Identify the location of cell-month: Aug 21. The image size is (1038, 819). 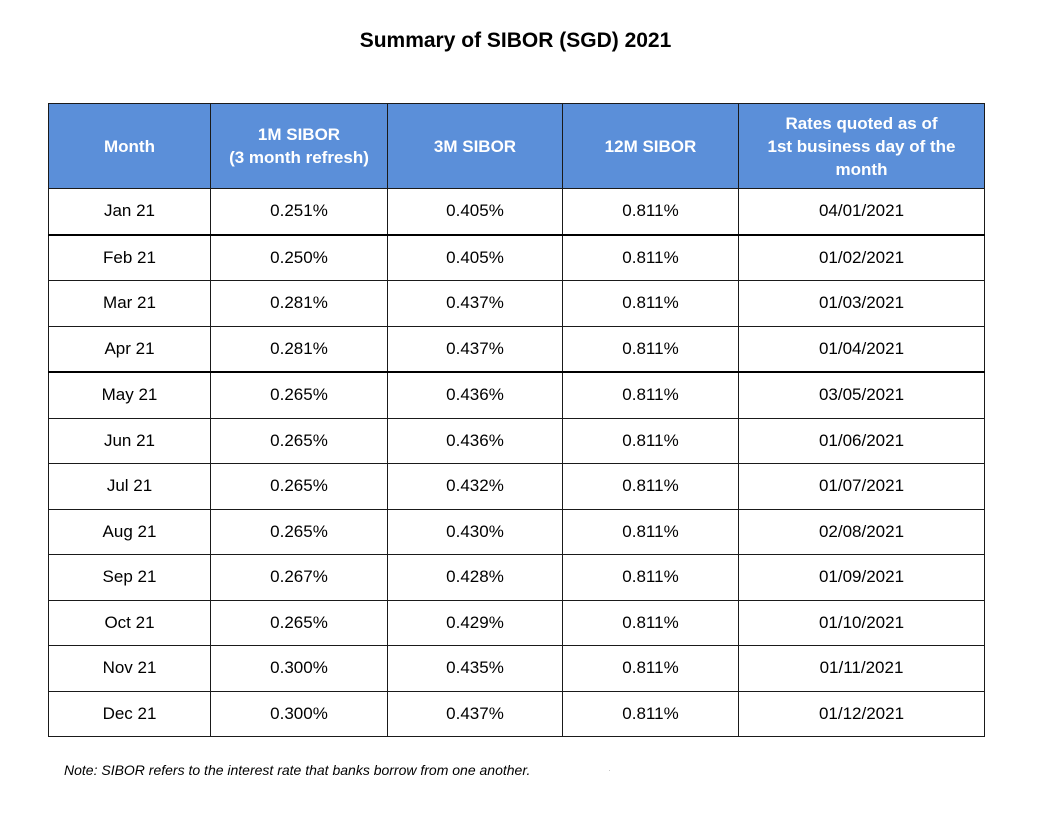
(129, 531).